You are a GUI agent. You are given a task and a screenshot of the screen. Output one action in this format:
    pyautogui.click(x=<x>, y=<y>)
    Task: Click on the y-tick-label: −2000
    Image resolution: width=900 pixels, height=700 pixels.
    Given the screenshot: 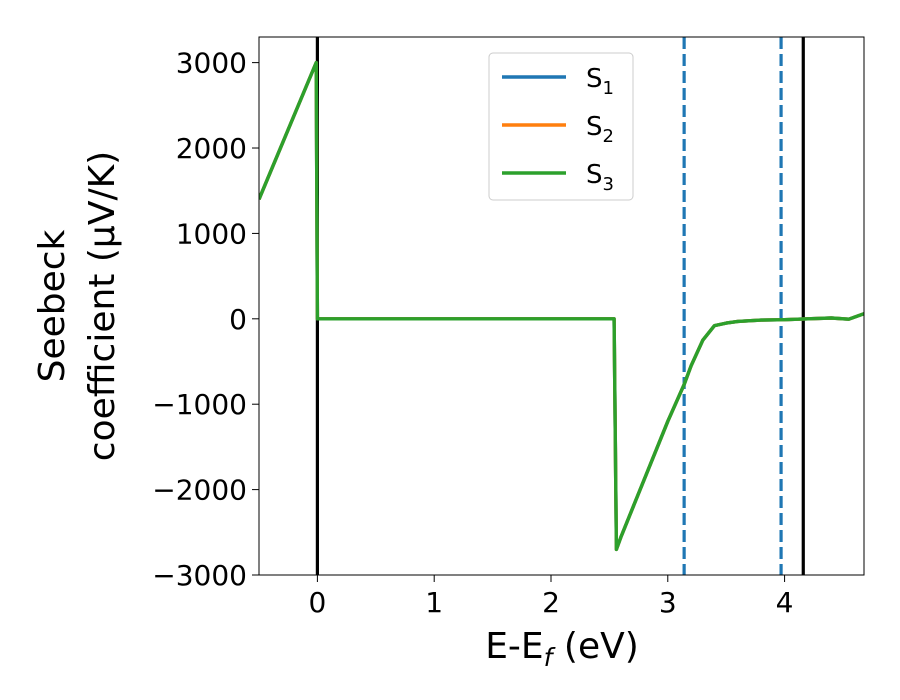 What is the action you would take?
    pyautogui.click(x=199, y=490)
    